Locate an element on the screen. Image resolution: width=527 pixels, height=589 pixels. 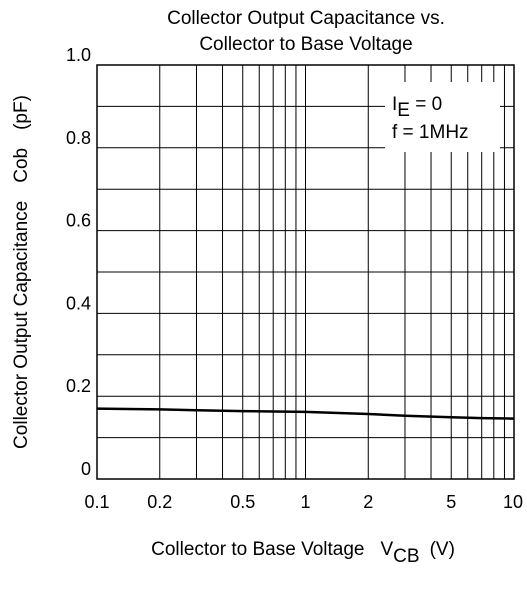
y-axis-label-unit: (pF) is located at coordinates (21, 112).